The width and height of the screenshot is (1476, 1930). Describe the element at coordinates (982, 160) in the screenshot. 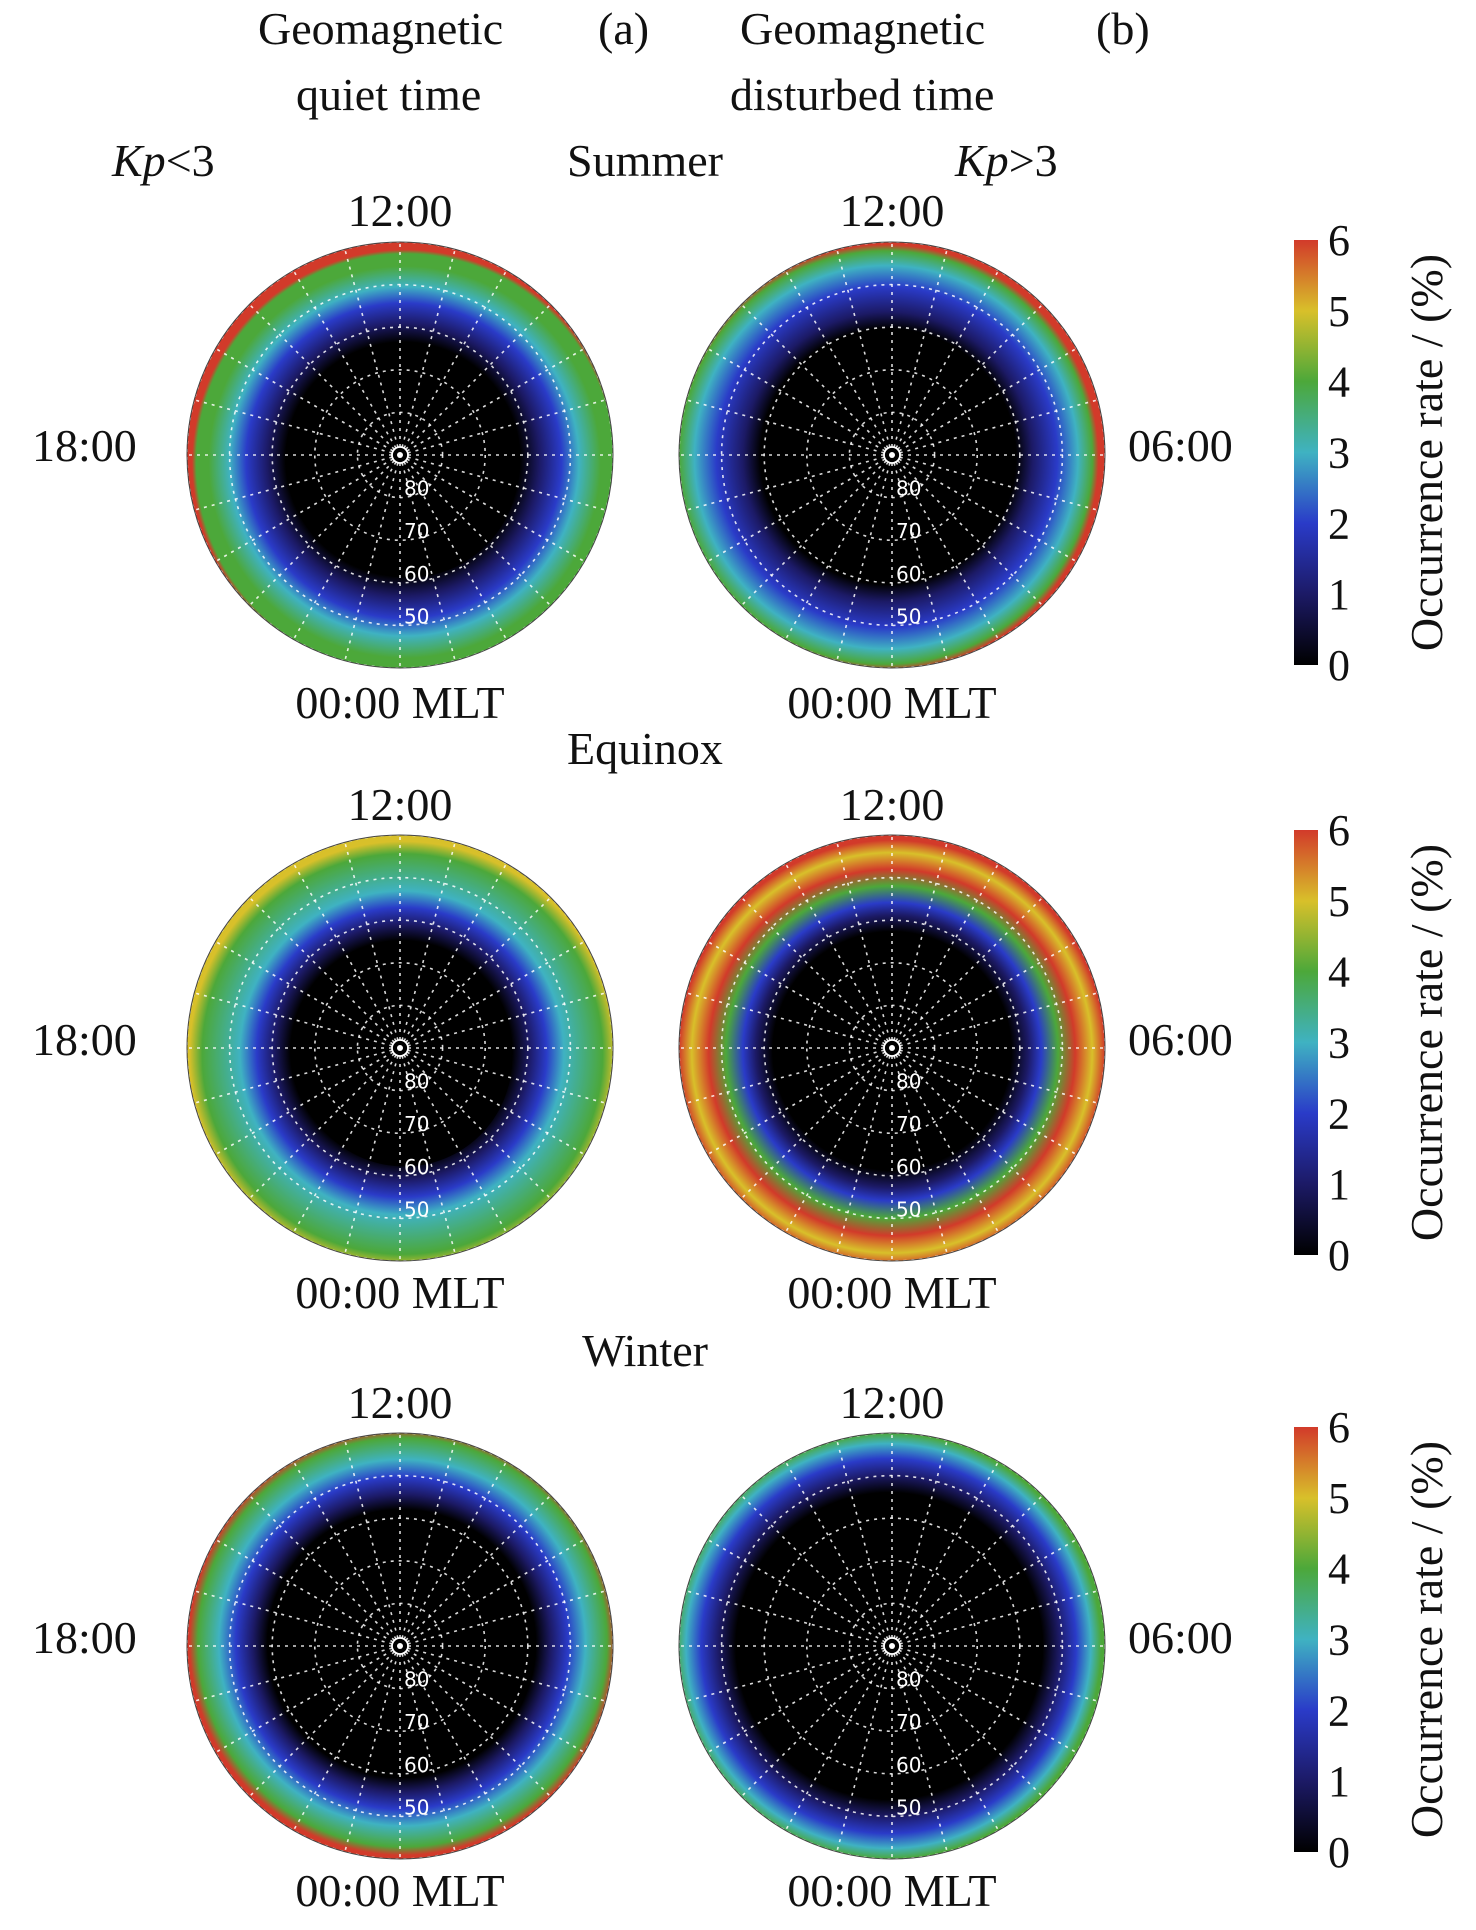

I see `kp-disturbed-symbol: Kp` at that location.